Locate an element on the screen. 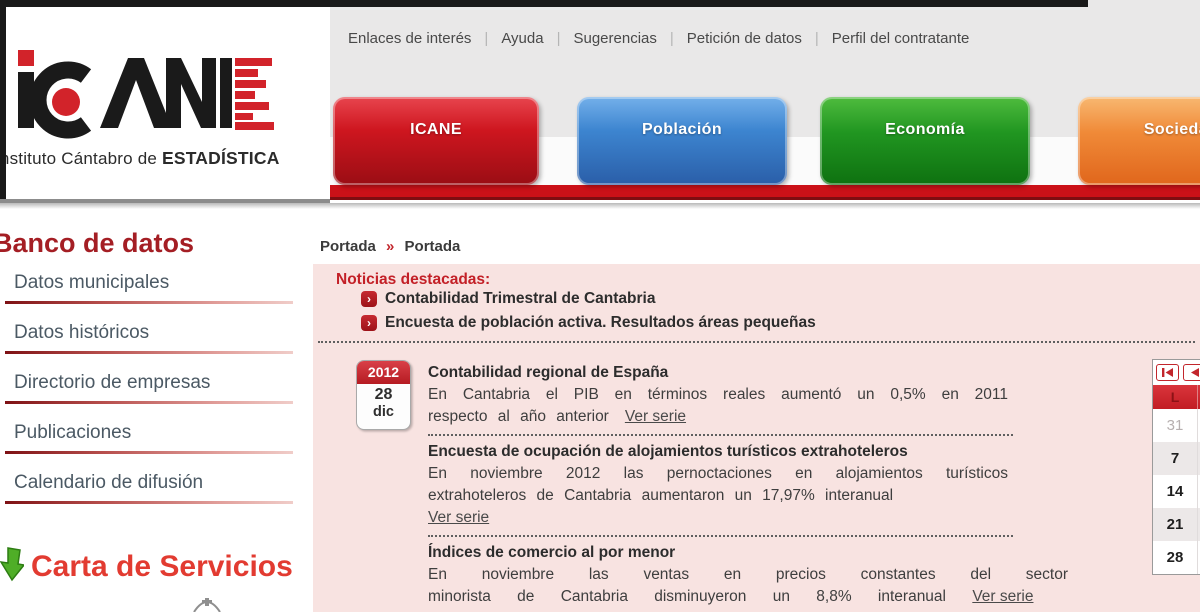 The image size is (1200, 612). calendar-week-row: 31 is located at coordinates (1176, 425).